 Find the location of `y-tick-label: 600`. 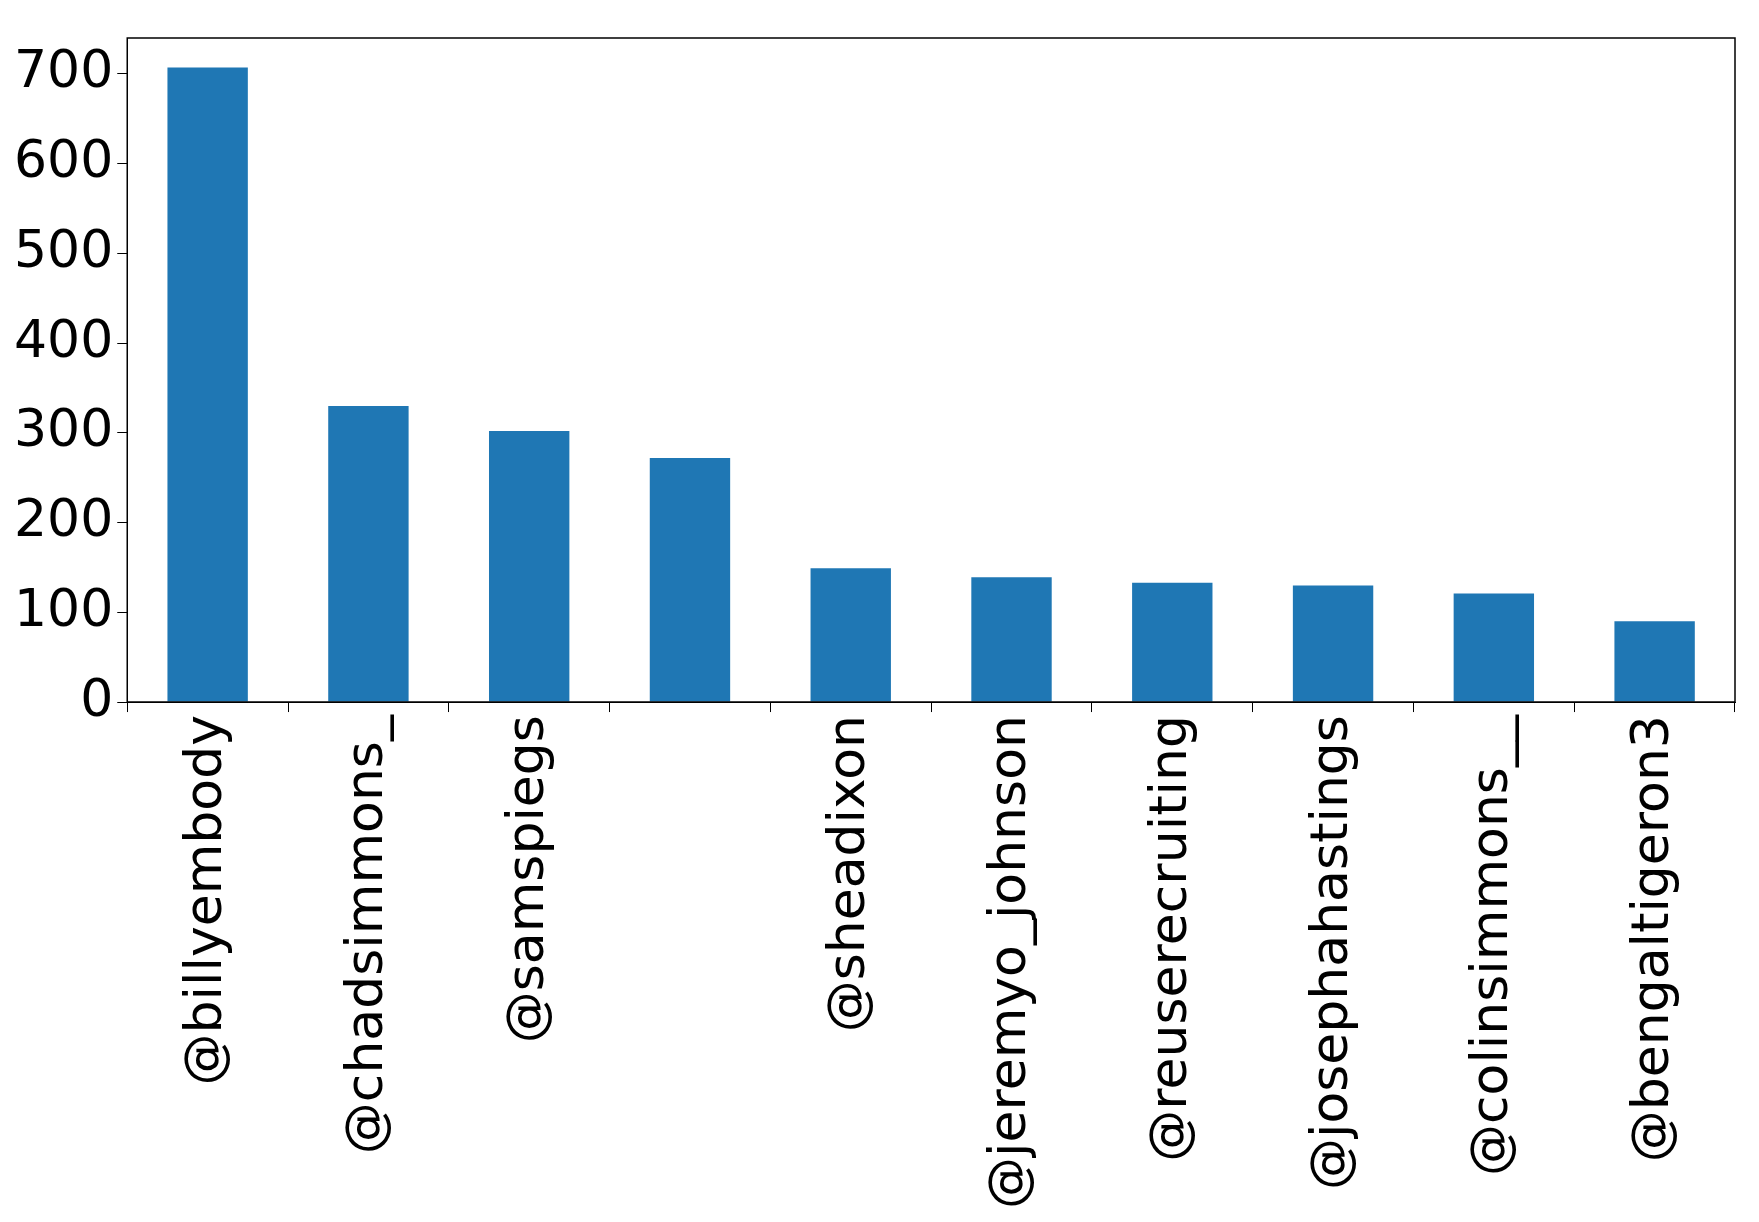

y-tick-label: 600 is located at coordinates (63, 159).